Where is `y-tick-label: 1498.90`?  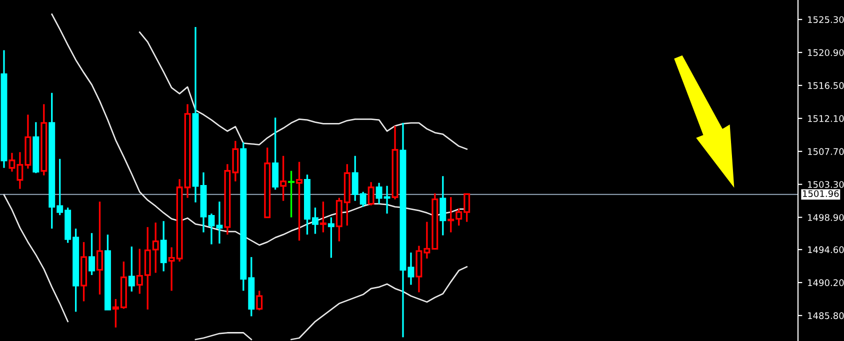
y-tick-label: 1498.90 is located at coordinates (826, 217).